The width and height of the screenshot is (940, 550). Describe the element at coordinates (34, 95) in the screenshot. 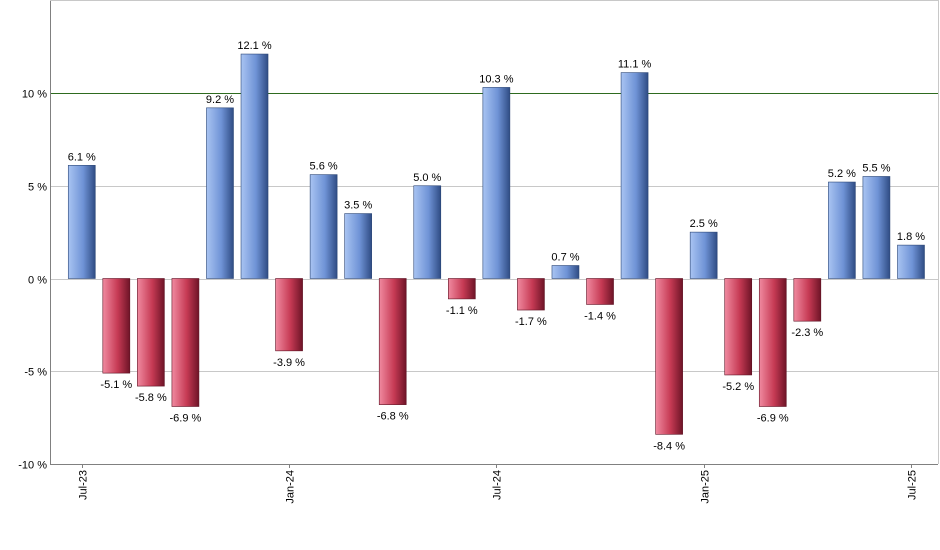

I see `y-tick-label: 10 %` at that location.